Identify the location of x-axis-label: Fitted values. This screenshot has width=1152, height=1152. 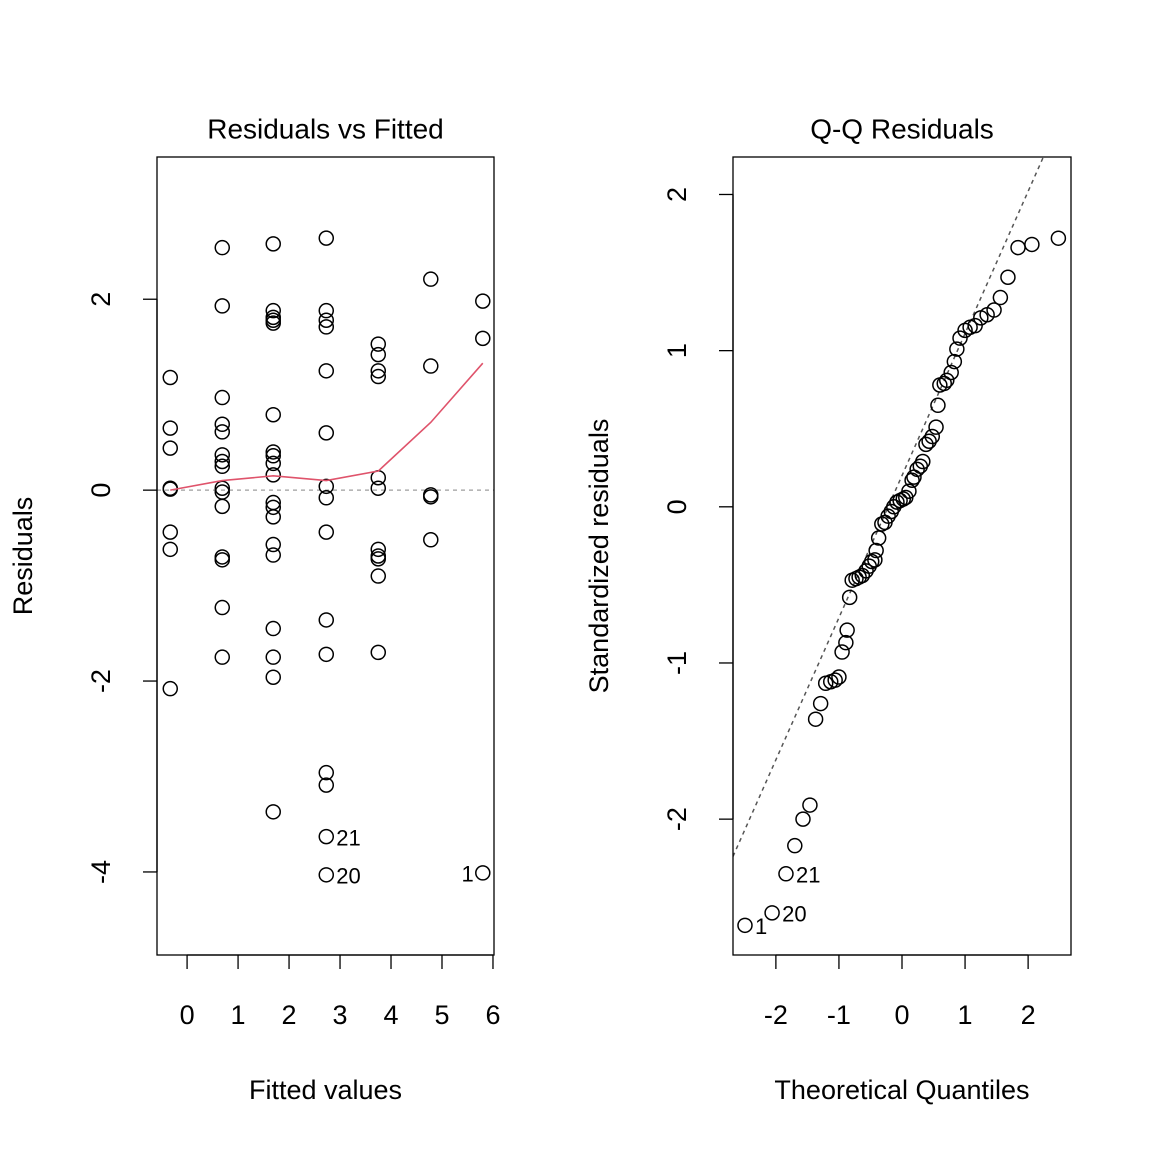
(325, 1090).